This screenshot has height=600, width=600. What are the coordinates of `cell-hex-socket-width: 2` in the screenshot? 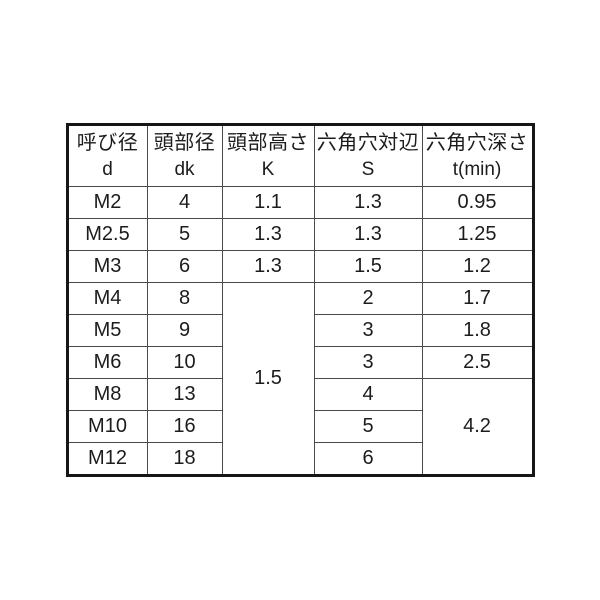 It's located at (368, 298).